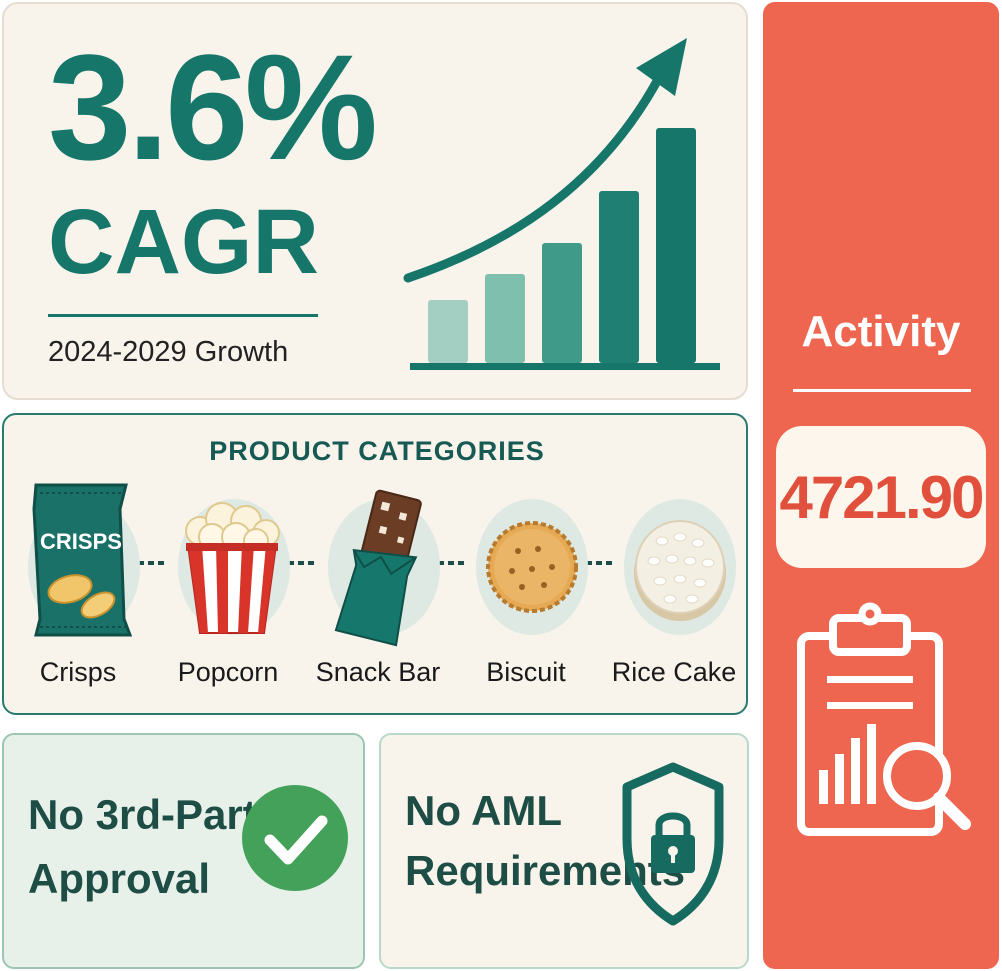  I want to click on no-aml-requirements-panel: No AML Requirements, so click(564, 851).